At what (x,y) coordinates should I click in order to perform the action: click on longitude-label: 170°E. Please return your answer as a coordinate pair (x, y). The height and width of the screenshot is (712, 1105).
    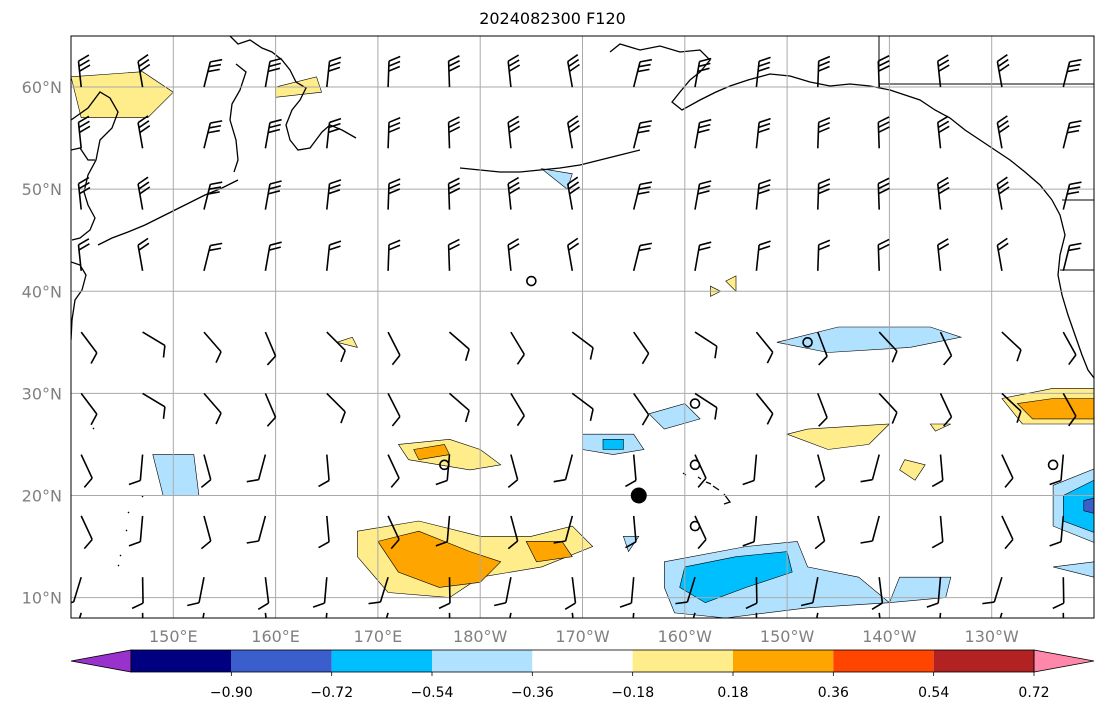
    Looking at the image, I should click on (378, 636).